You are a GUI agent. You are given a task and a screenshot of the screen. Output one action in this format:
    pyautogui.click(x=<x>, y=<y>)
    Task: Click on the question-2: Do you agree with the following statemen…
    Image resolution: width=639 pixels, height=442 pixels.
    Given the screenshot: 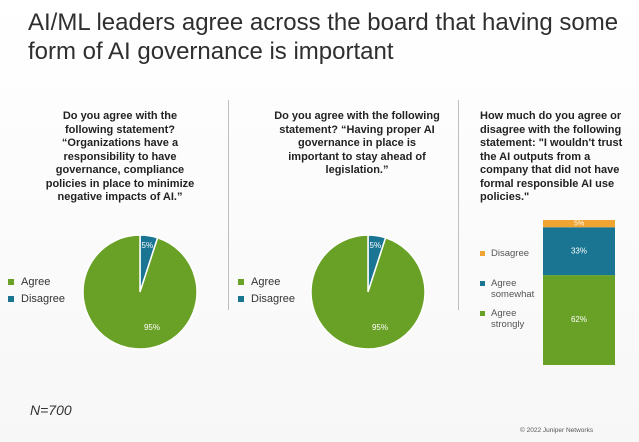 What is the action you would take?
    pyautogui.click(x=357, y=143)
    